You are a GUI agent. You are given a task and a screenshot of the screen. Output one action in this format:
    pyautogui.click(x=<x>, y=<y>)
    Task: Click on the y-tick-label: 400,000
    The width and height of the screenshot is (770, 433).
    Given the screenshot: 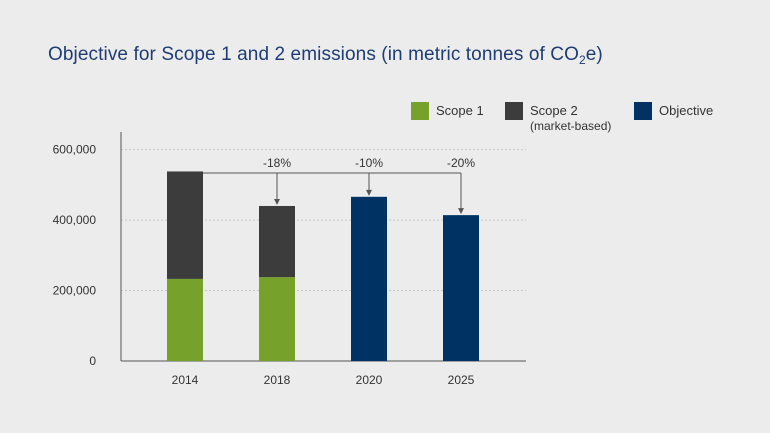 What is the action you would take?
    pyautogui.click(x=75, y=220)
    